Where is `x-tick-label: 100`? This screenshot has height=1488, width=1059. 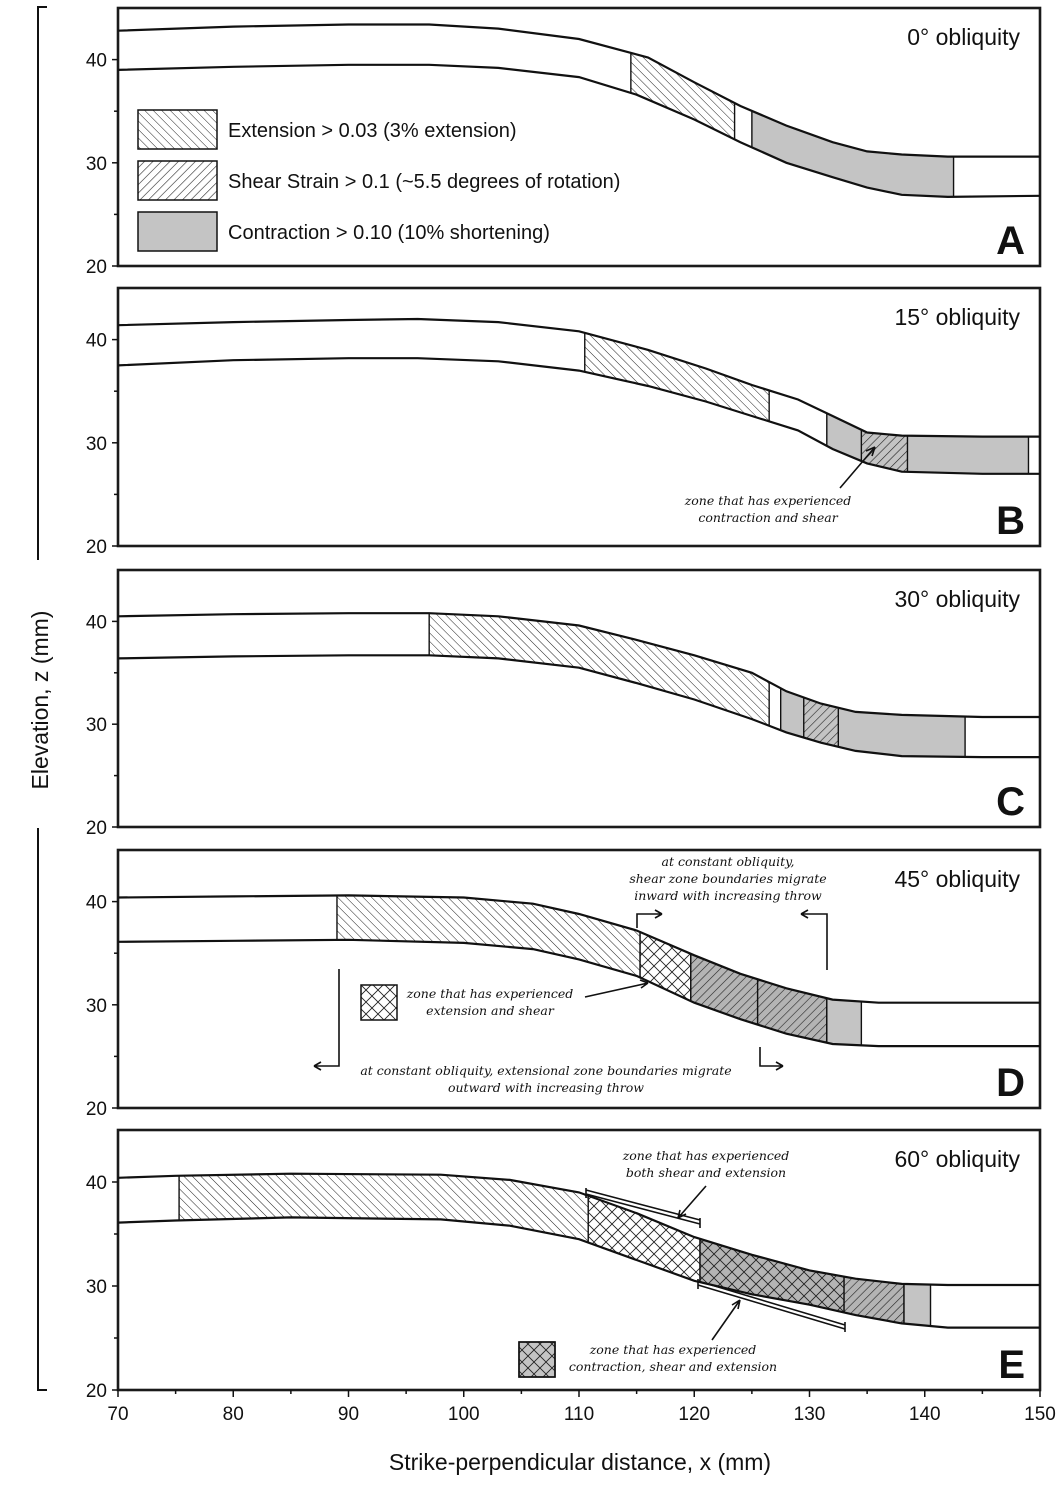 x-tick-label: 100 is located at coordinates (464, 1414).